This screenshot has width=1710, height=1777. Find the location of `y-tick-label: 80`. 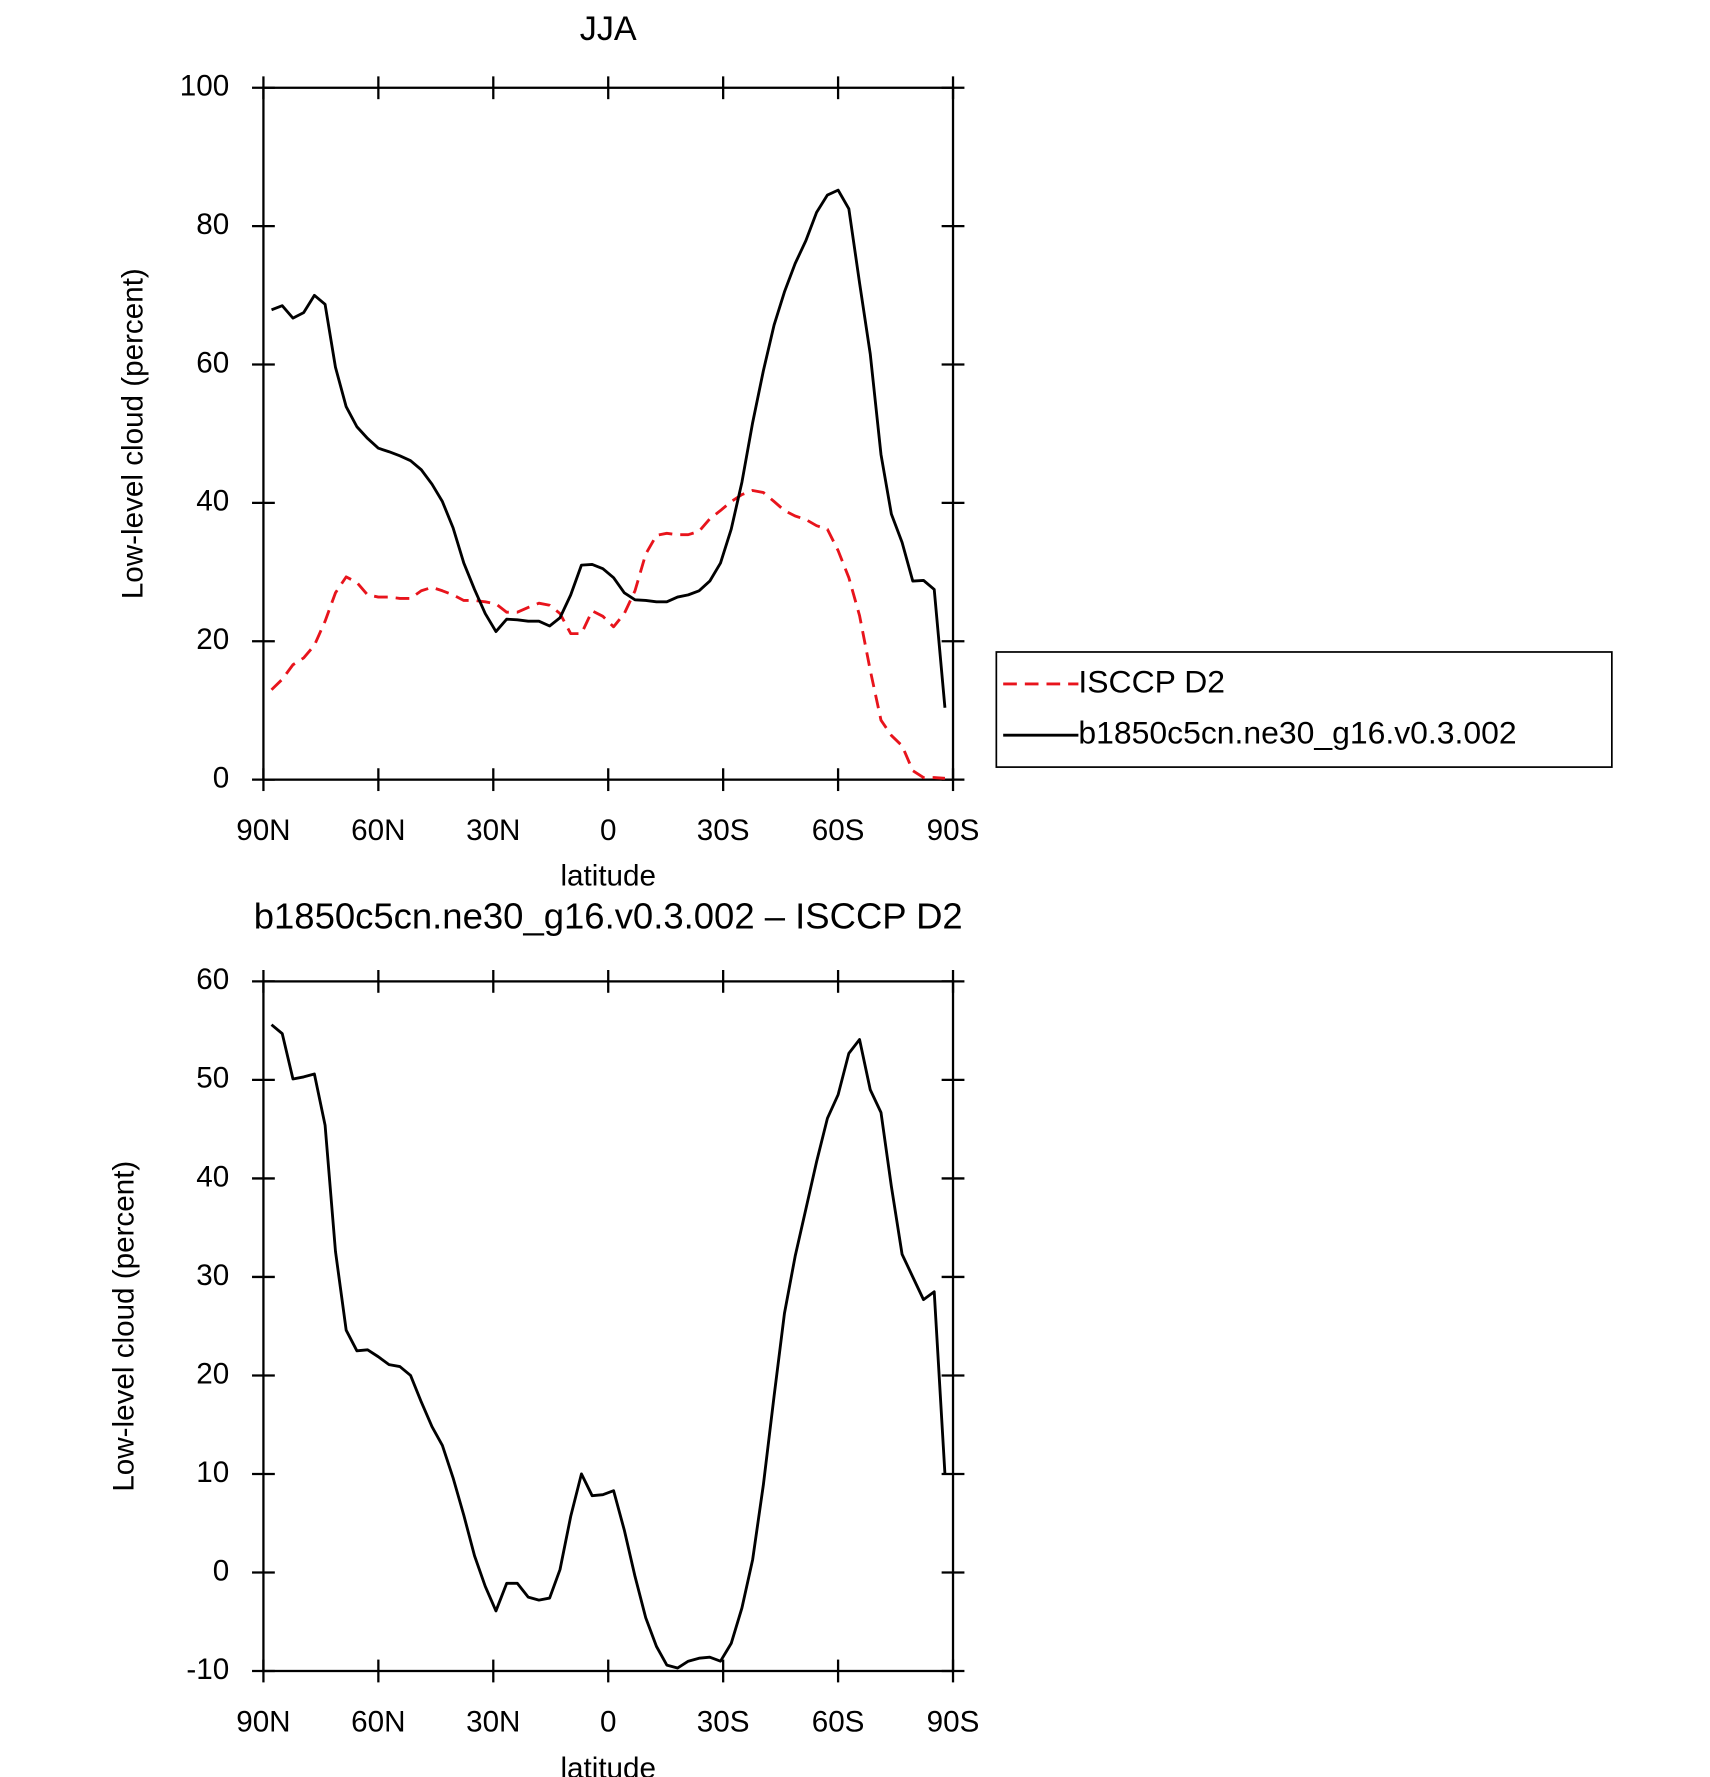

y-tick-label: 80 is located at coordinates (212, 224).